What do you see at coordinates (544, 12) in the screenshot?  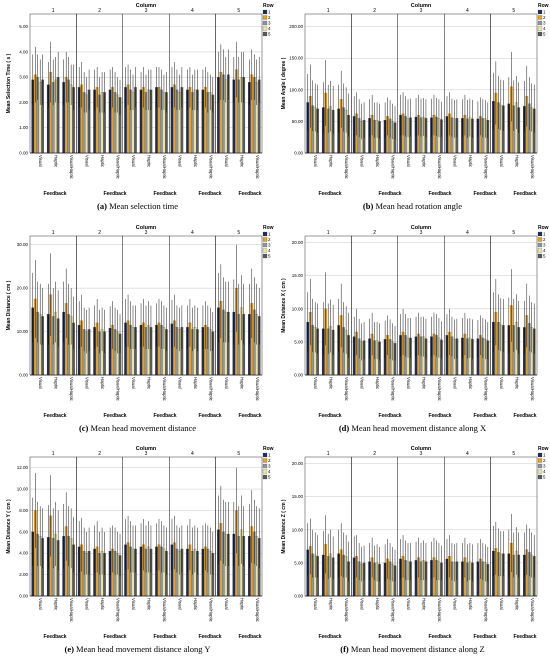 I see `legend-label: 1` at bounding box center [544, 12].